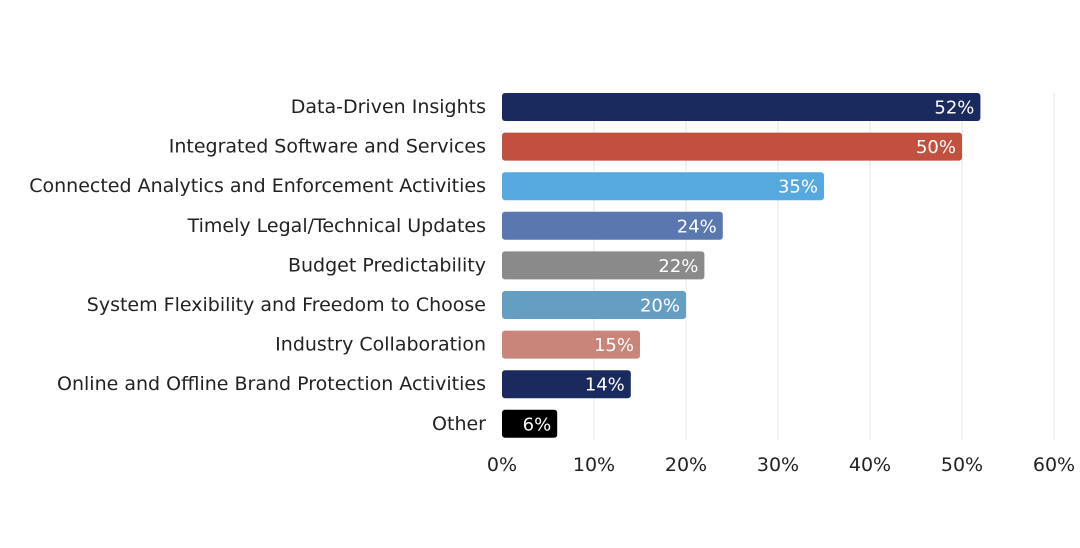 The width and height of the screenshot is (1080, 548). I want to click on category-label: Timely Legal/Technical Updates, so click(336, 226).